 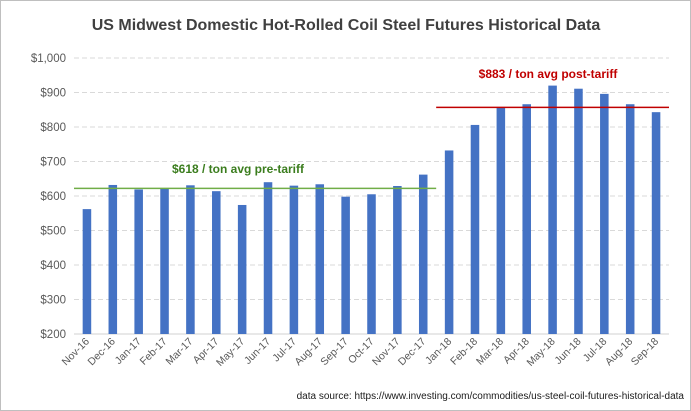 I want to click on x-tick-label: Mar-18, so click(x=490, y=352).